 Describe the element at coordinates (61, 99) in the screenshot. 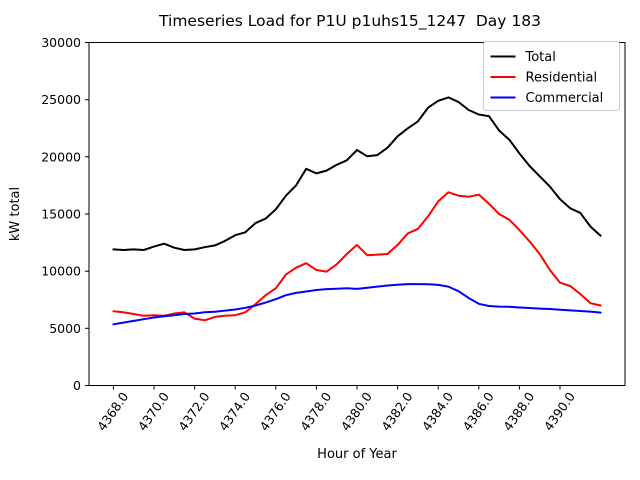

I see `y-tick-label: 25000` at that location.